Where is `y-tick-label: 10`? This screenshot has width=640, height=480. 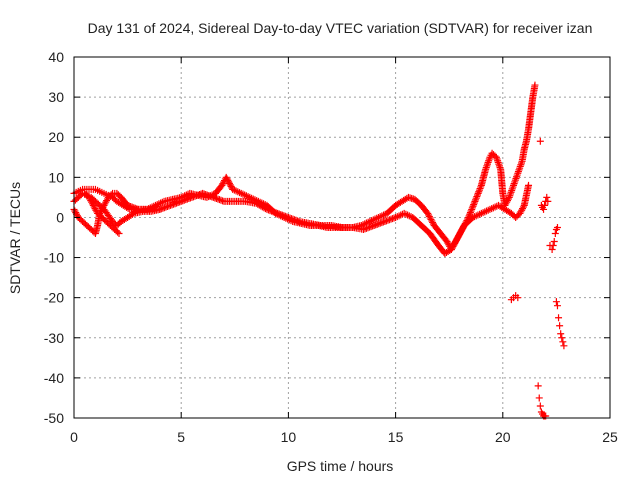
y-tick-label: 10 is located at coordinates (56, 177).